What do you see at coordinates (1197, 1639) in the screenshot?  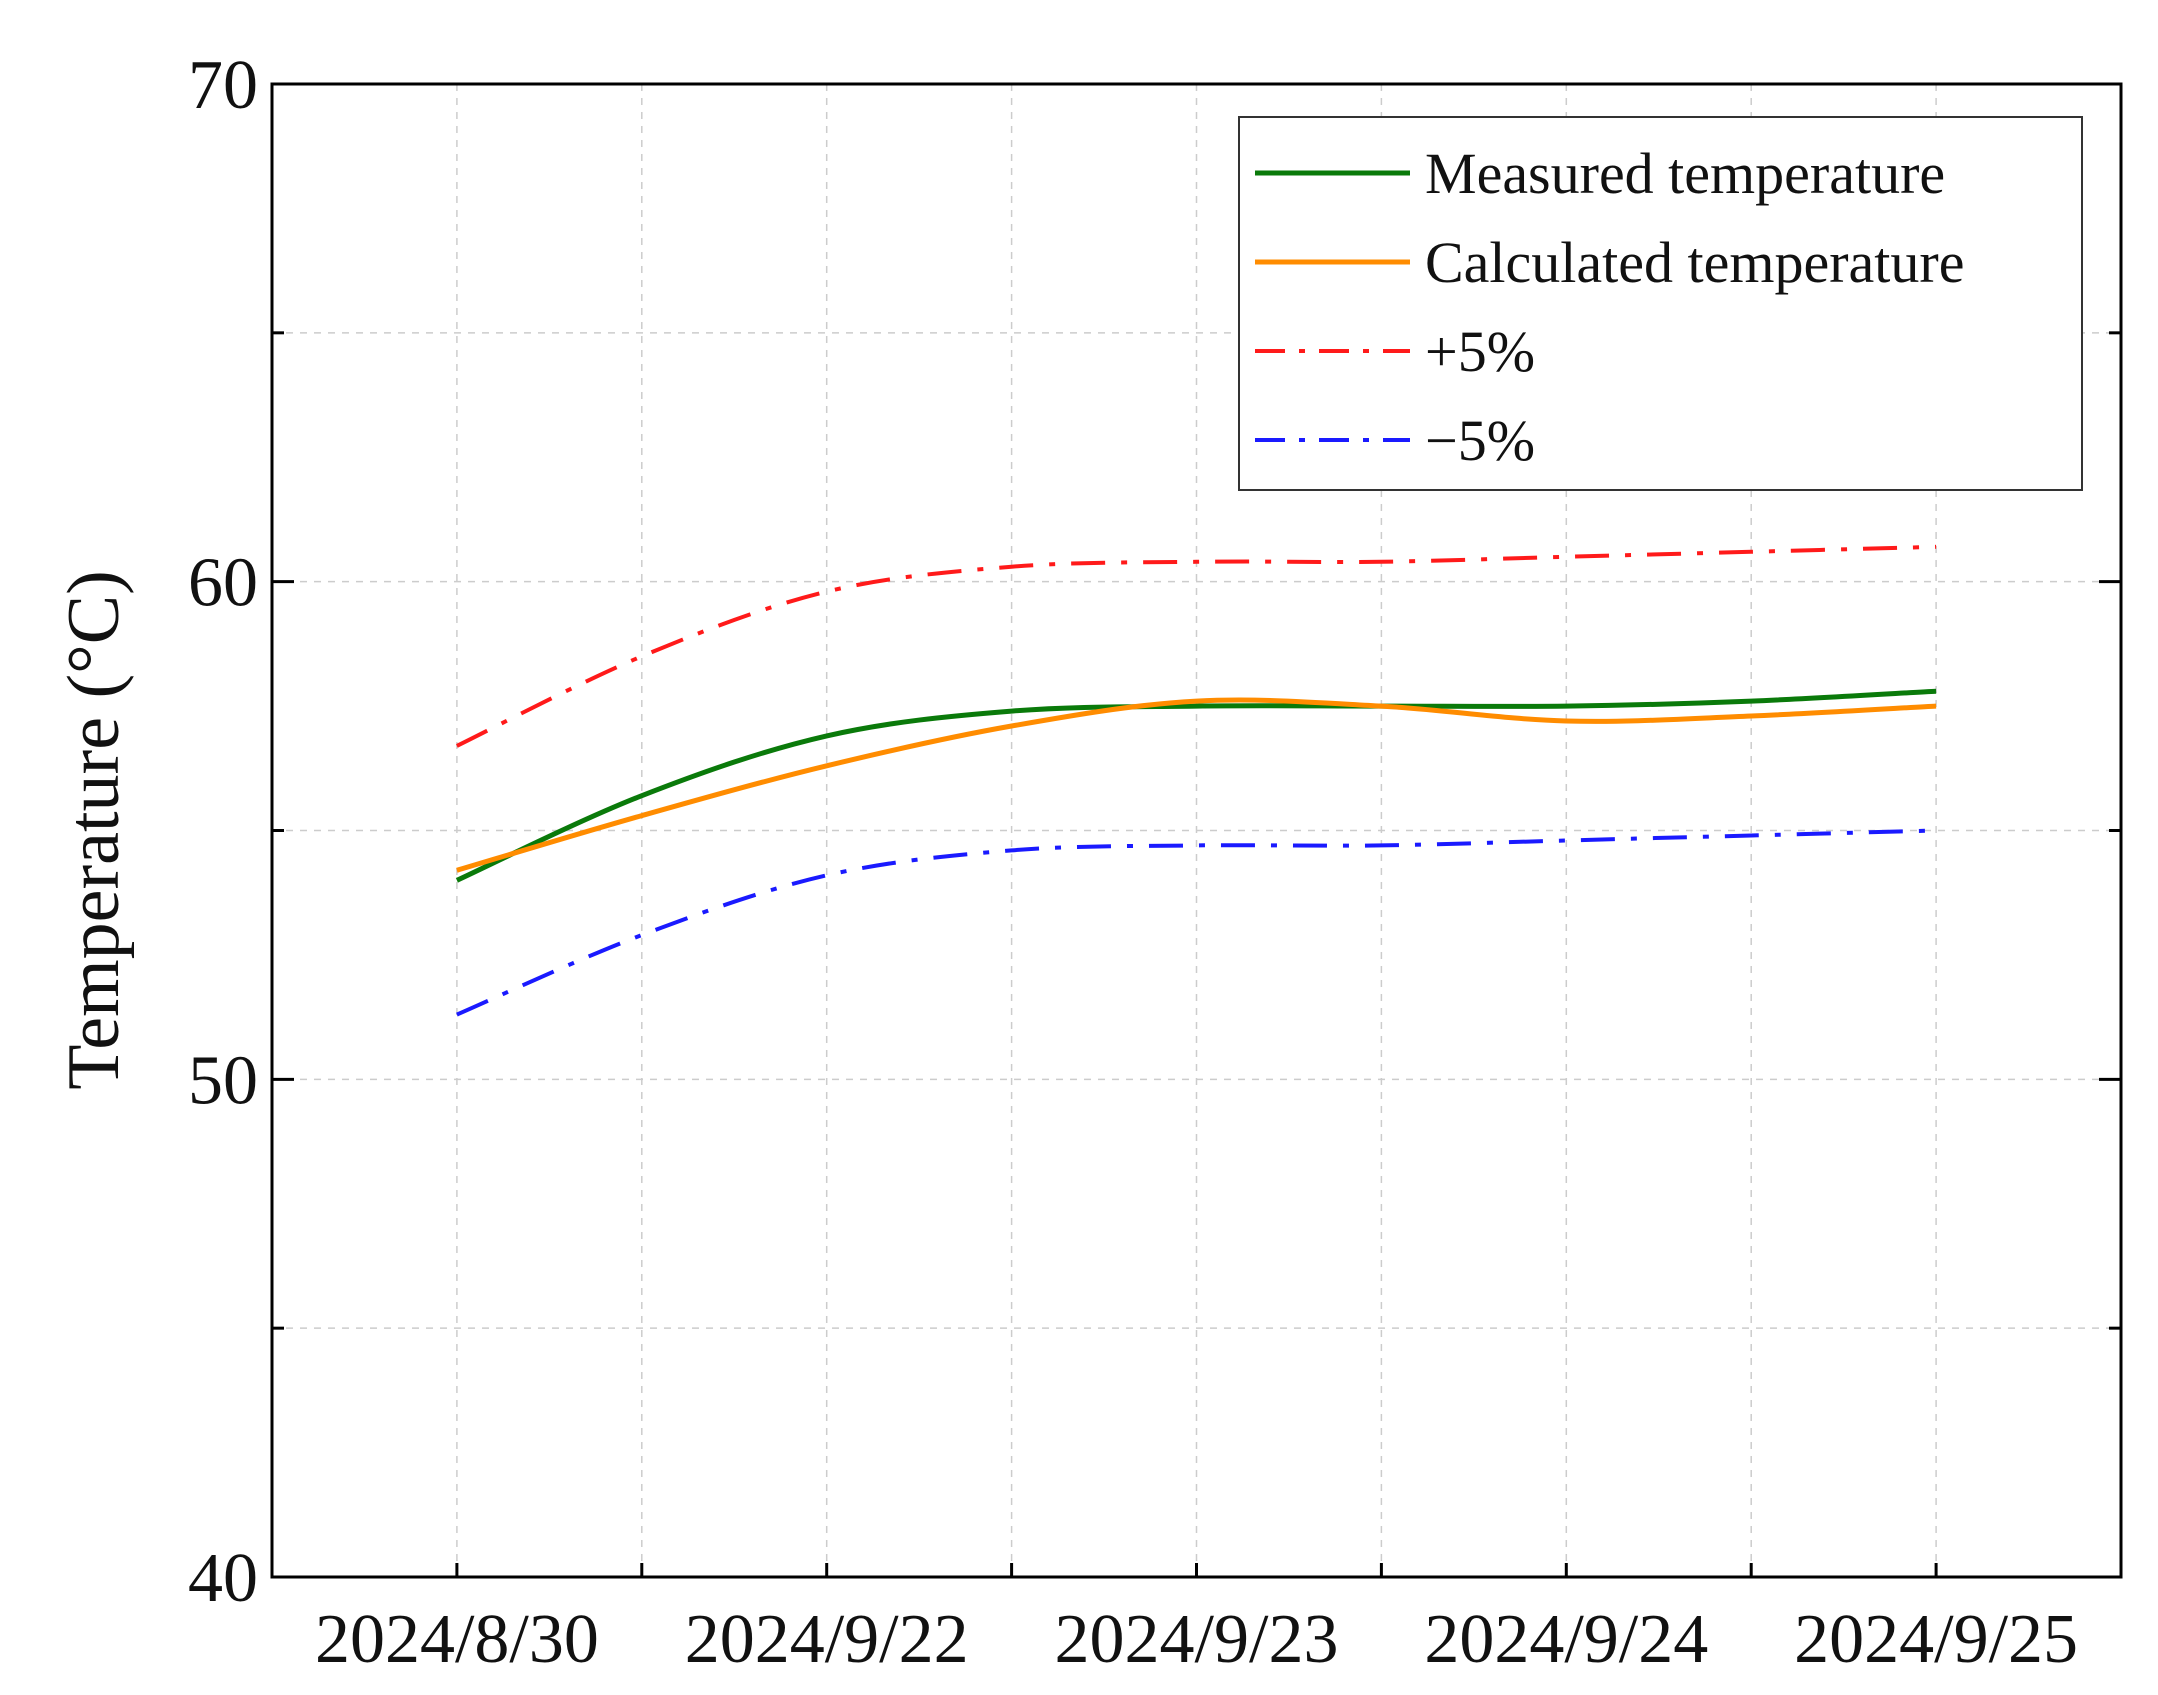 I see `x-tick-label: 2024/9/23` at bounding box center [1197, 1639].